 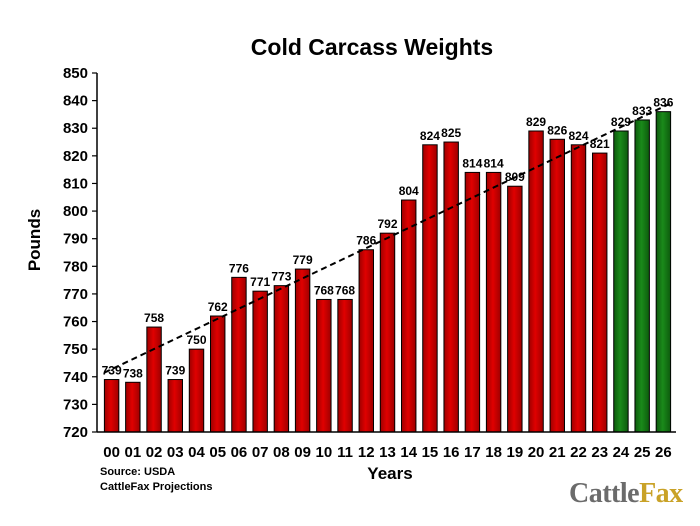 What do you see at coordinates (154, 452) in the screenshot?
I see `x-tick-label-02: 02` at bounding box center [154, 452].